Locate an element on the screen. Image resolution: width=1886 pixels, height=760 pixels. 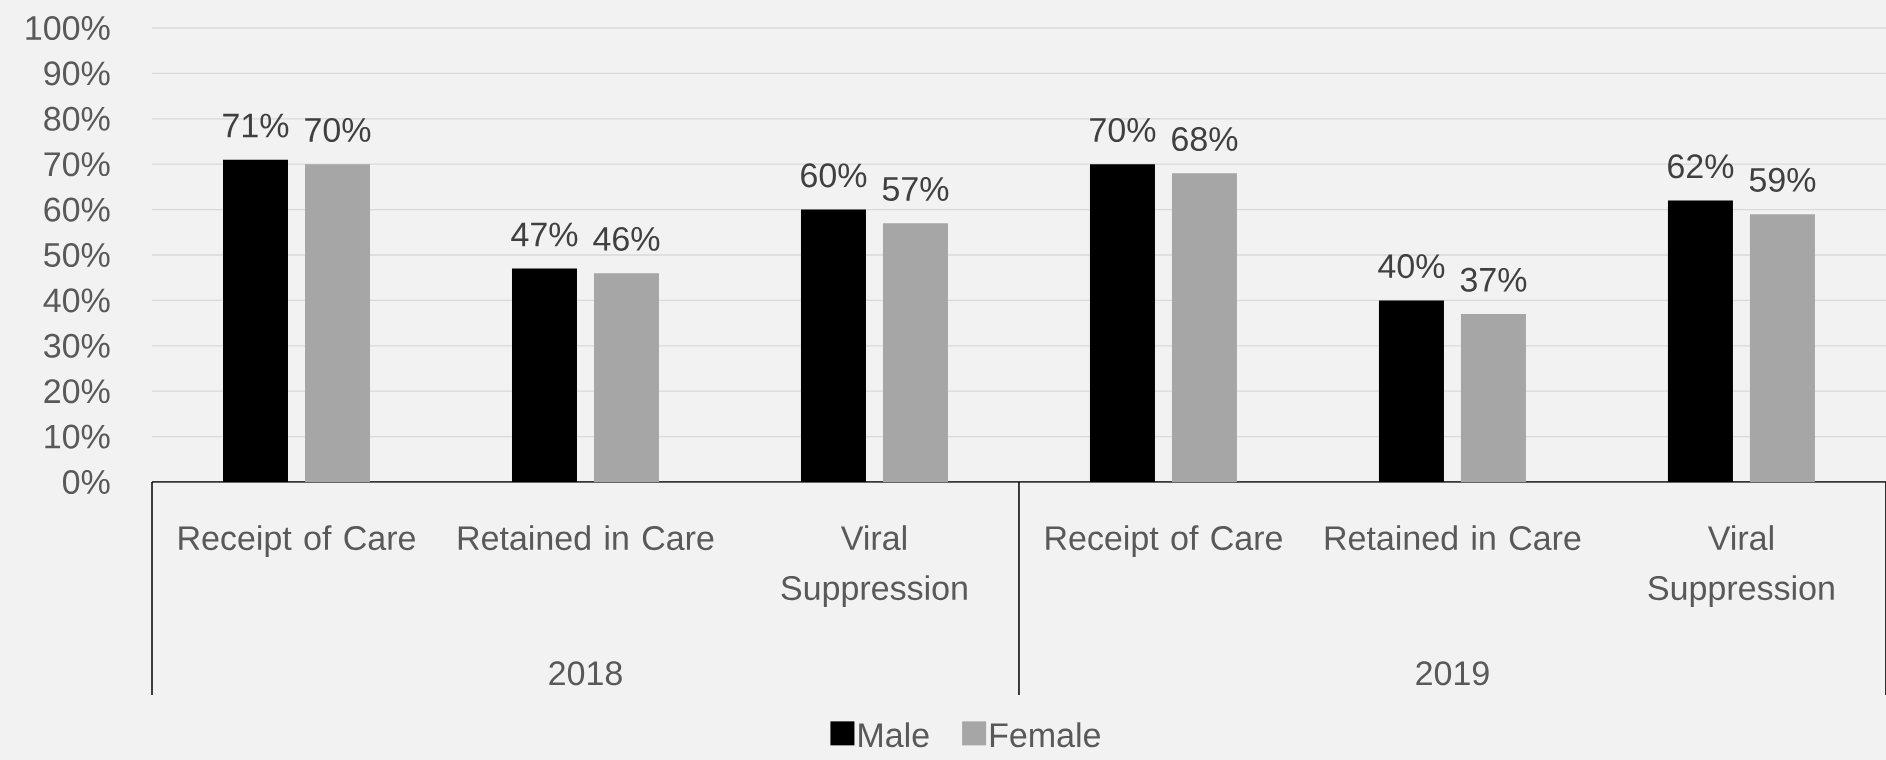
y-tick-label: 10% is located at coordinates (77, 436).